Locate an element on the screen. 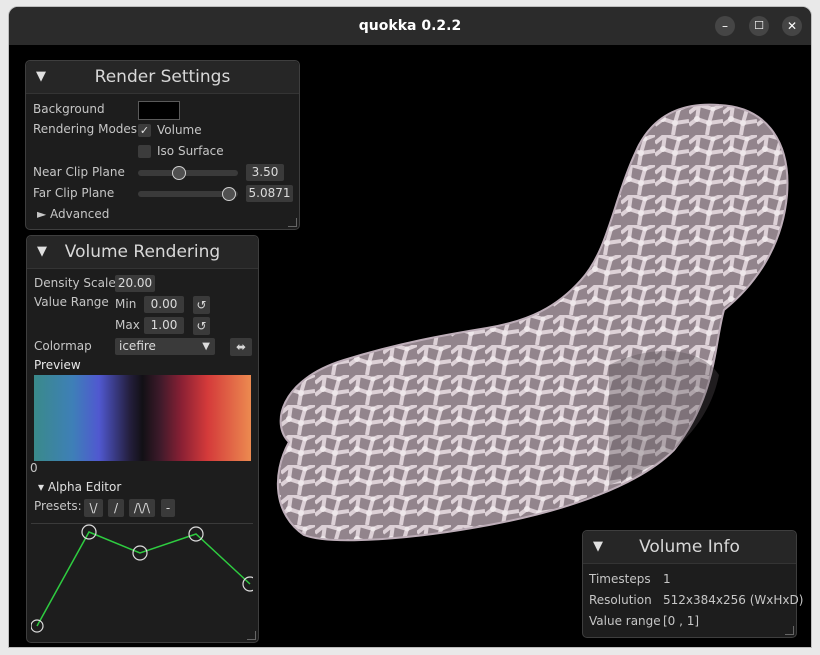 This screenshot has width=820, height=655. preset-flat-button: - is located at coordinates (168, 508).